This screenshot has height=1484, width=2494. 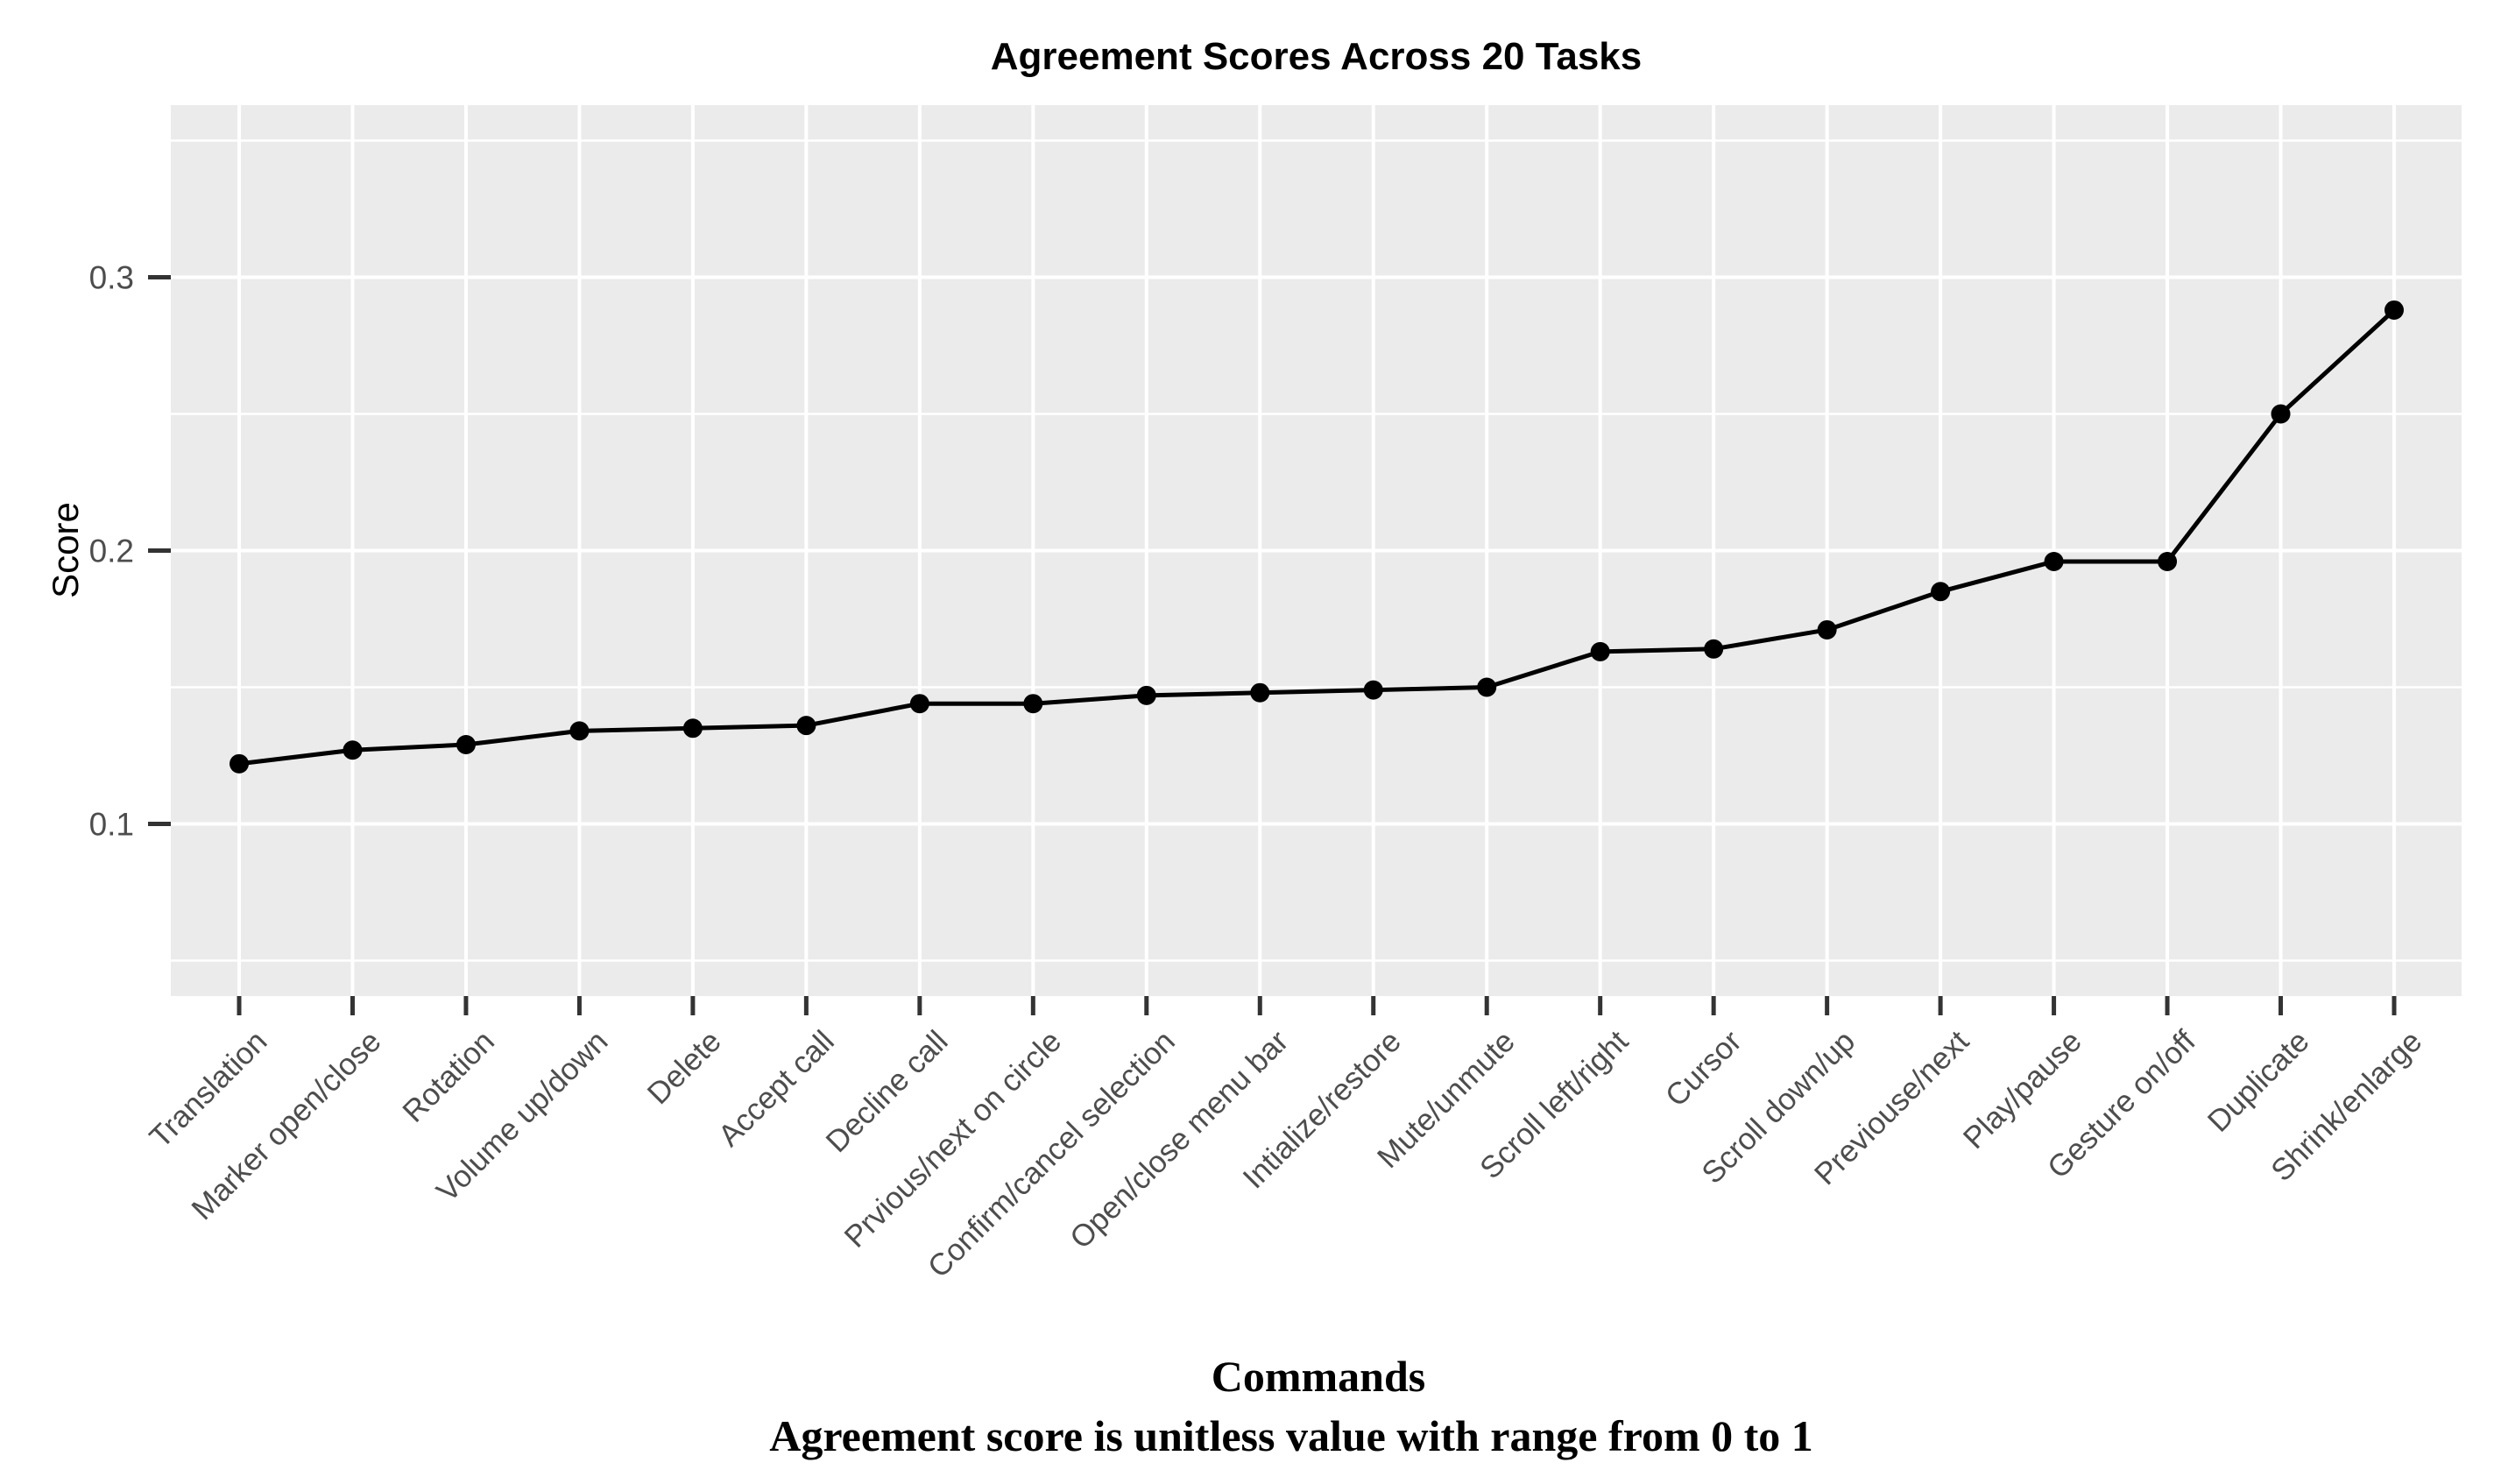 What do you see at coordinates (1318, 1376) in the screenshot?
I see `x-axis-title: Commands` at bounding box center [1318, 1376].